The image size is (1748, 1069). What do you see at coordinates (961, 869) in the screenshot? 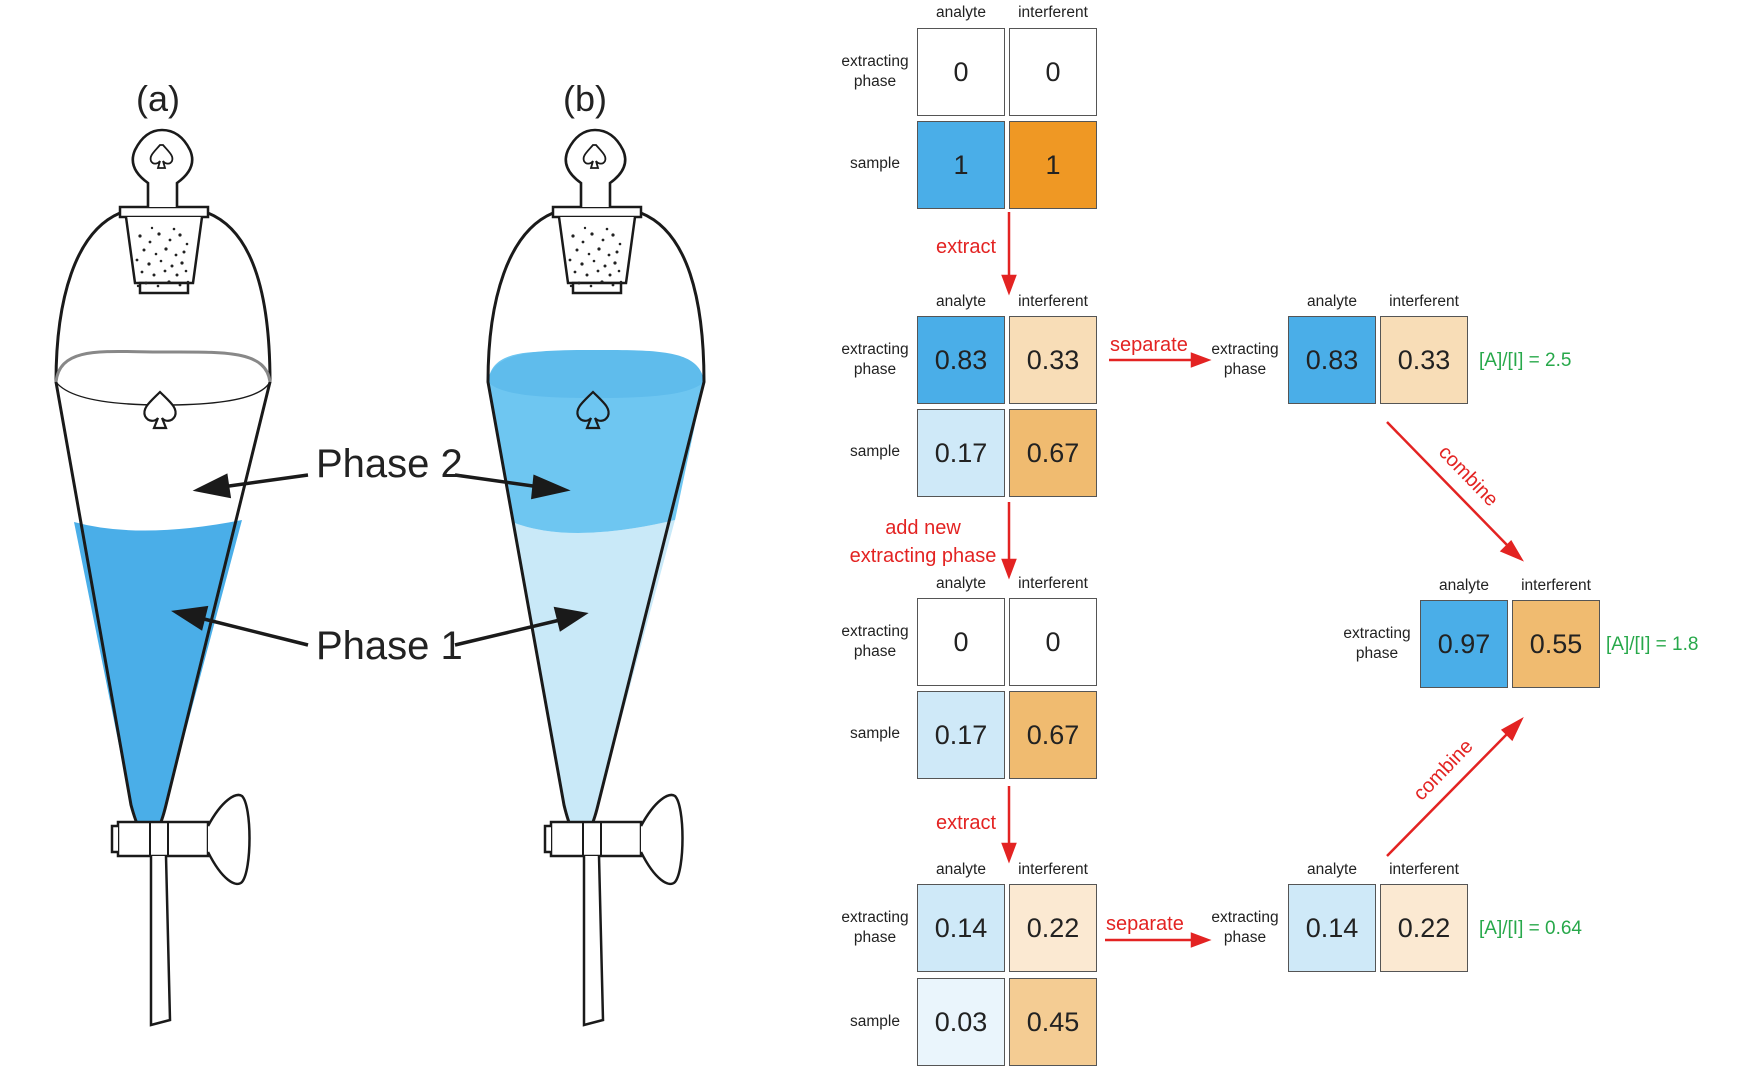
I see `t4-analyte-header: analyte` at bounding box center [961, 869].